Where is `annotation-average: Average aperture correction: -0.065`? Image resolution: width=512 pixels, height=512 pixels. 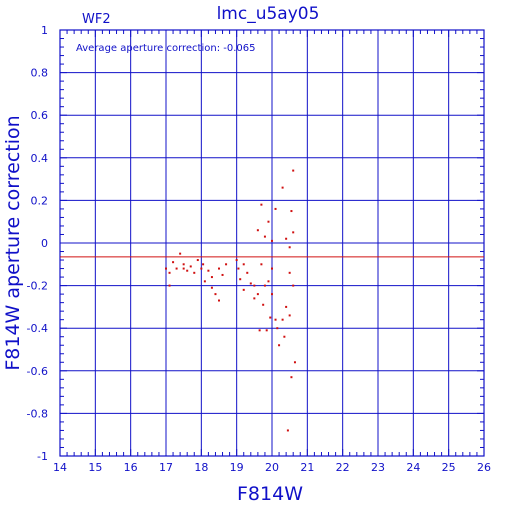
annotation-average: Average aperture correction: -0.065 is located at coordinates (166, 48).